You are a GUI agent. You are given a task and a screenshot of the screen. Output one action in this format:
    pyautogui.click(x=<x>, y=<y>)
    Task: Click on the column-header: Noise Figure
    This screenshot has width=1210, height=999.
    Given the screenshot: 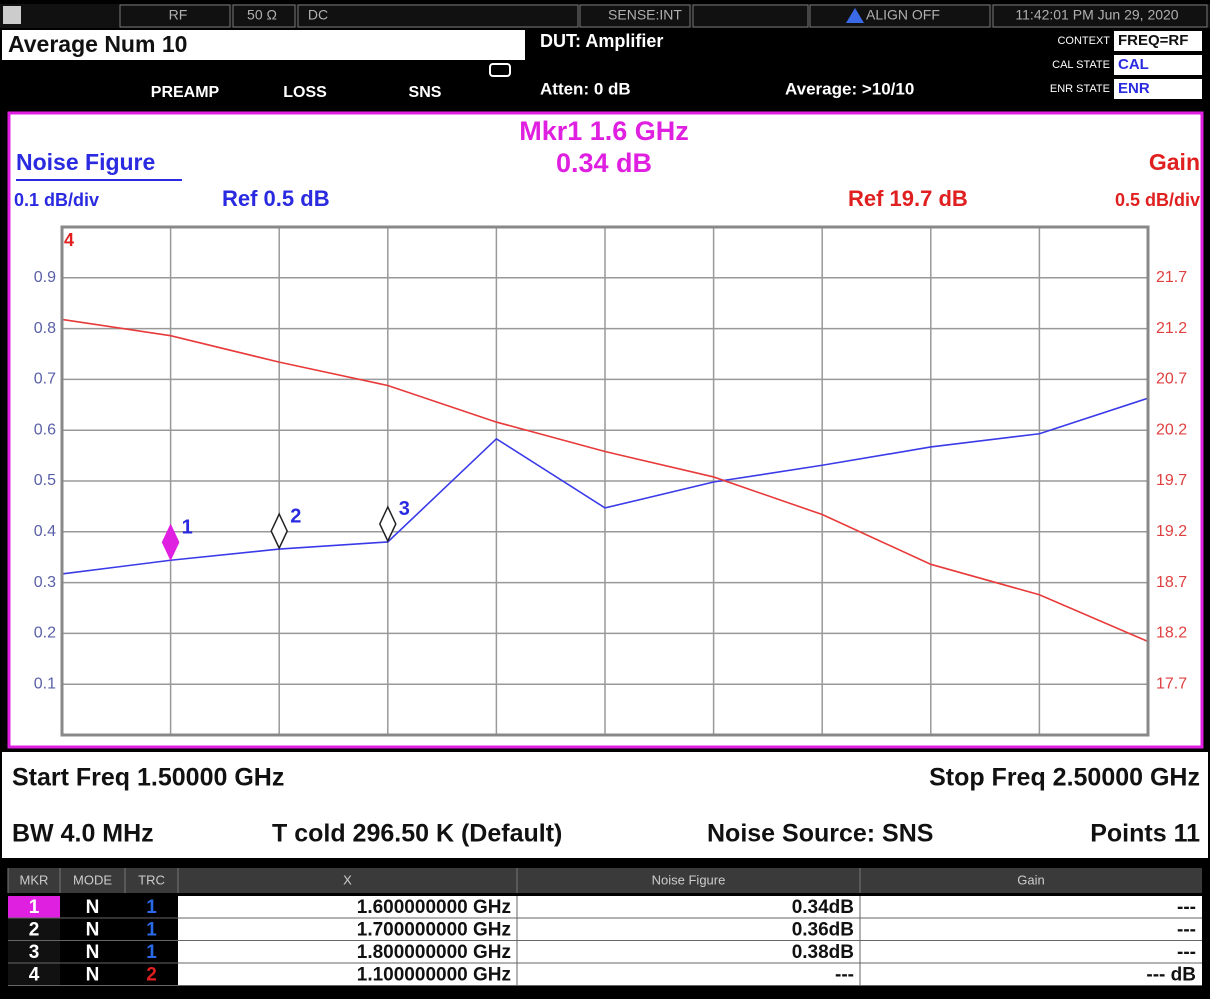 What is the action you would take?
    pyautogui.click(x=689, y=879)
    